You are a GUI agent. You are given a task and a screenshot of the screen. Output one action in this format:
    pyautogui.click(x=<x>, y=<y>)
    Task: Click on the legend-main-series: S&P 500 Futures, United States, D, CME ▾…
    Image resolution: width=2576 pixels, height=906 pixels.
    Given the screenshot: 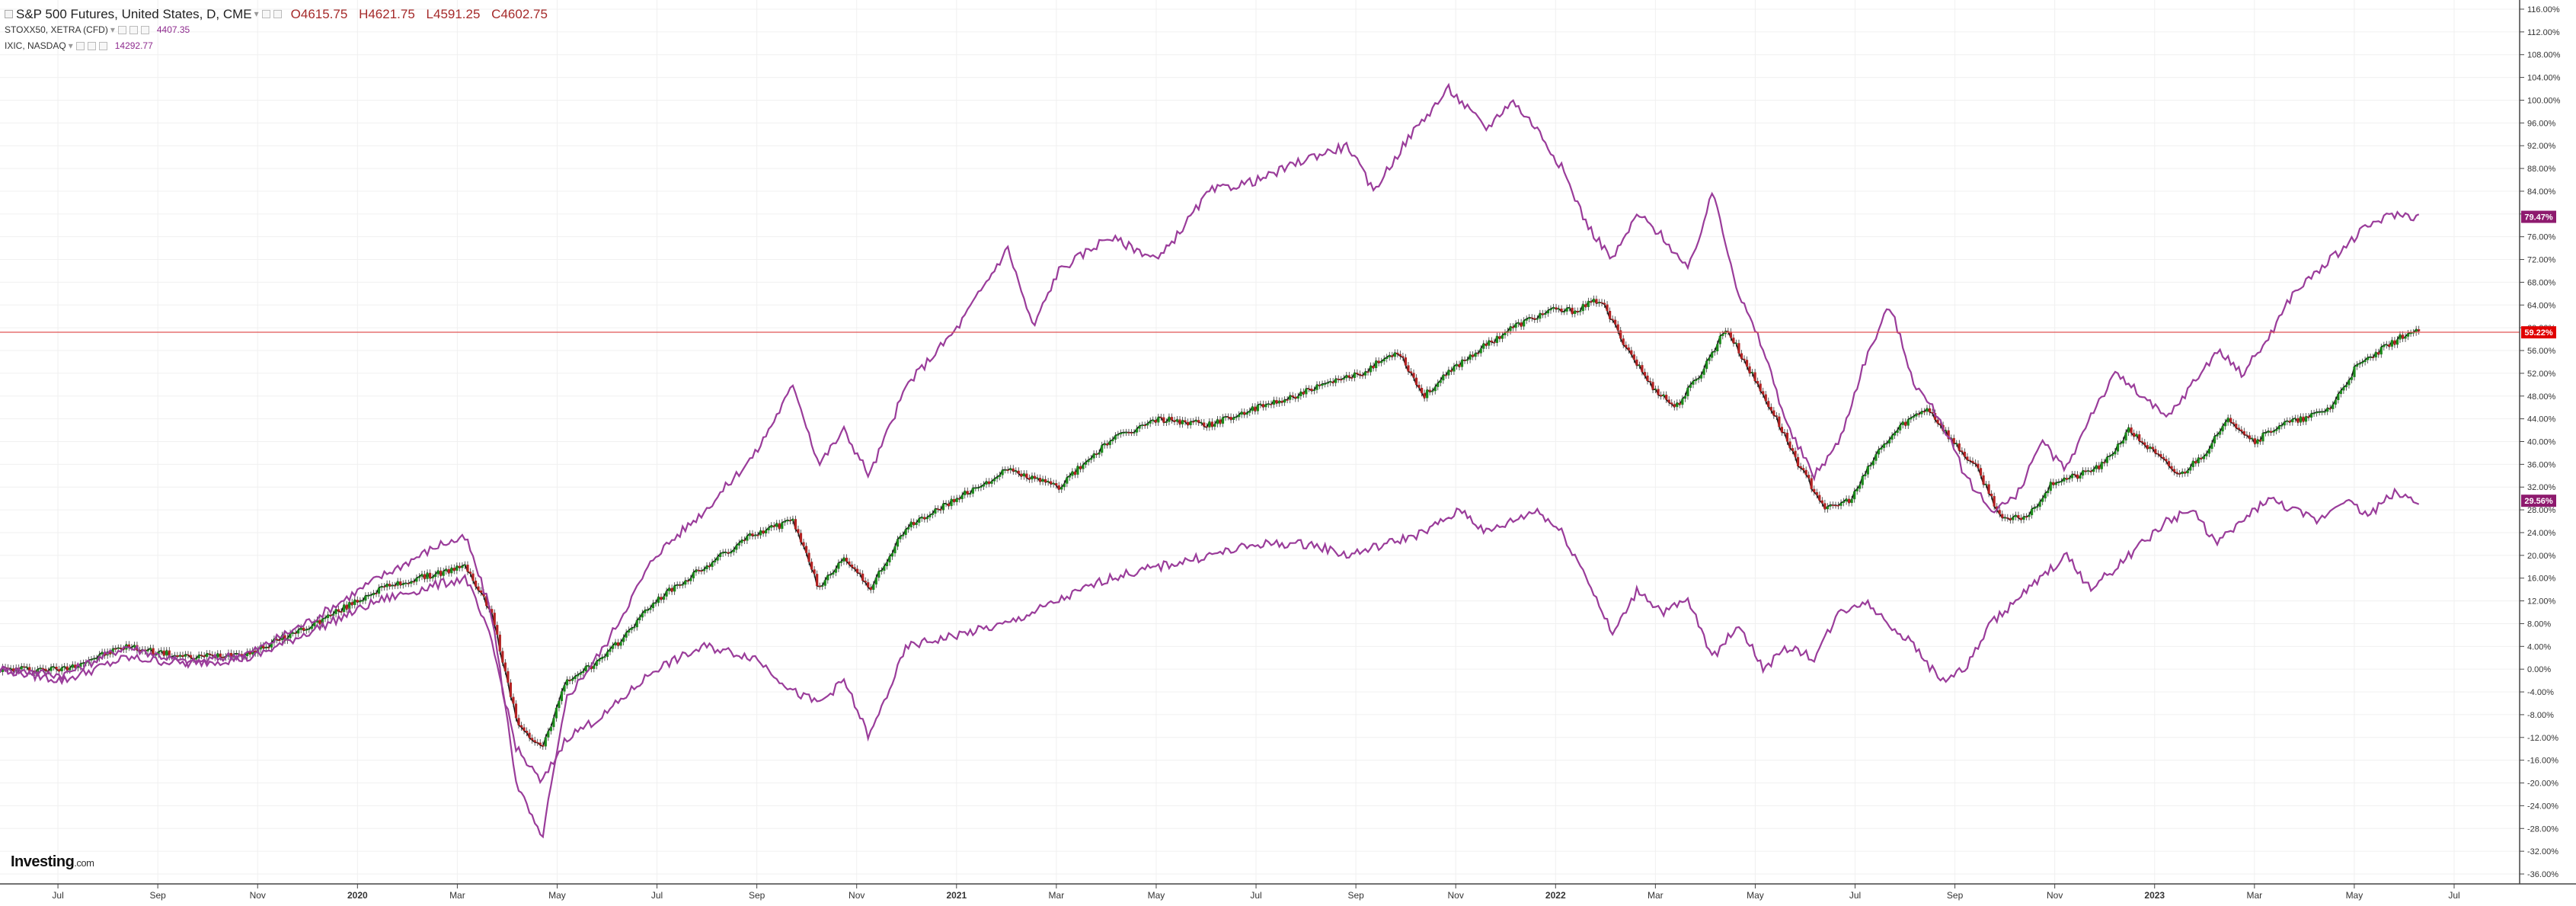 What is the action you would take?
    pyautogui.click(x=280, y=14)
    